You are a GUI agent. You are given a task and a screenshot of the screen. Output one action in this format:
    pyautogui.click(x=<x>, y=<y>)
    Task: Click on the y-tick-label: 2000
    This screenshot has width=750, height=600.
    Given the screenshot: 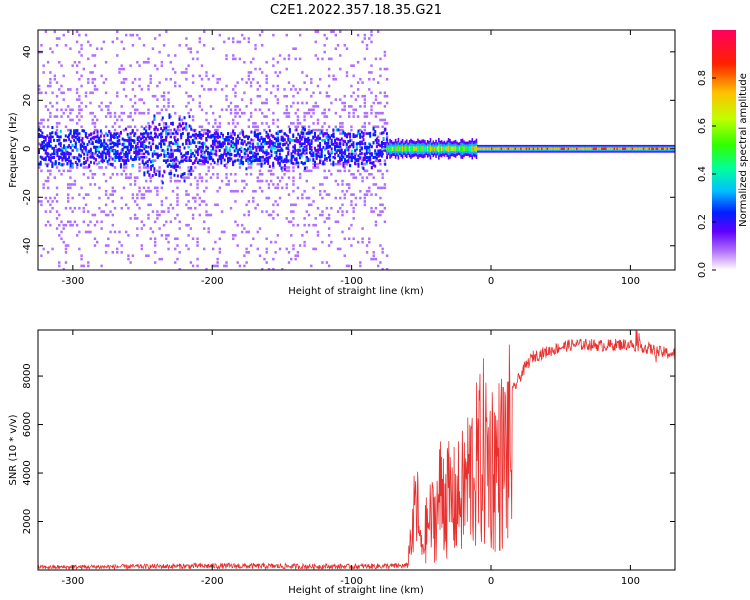 What is the action you would take?
    pyautogui.click(x=27, y=521)
    